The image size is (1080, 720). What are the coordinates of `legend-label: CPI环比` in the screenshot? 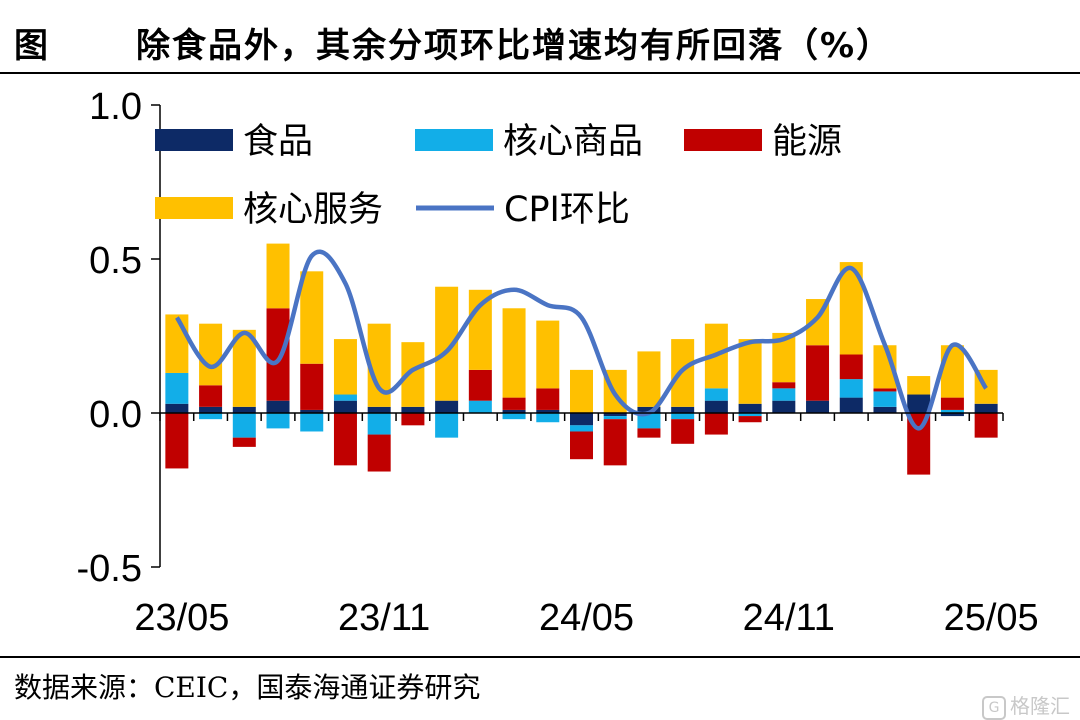 It's located at (567, 210).